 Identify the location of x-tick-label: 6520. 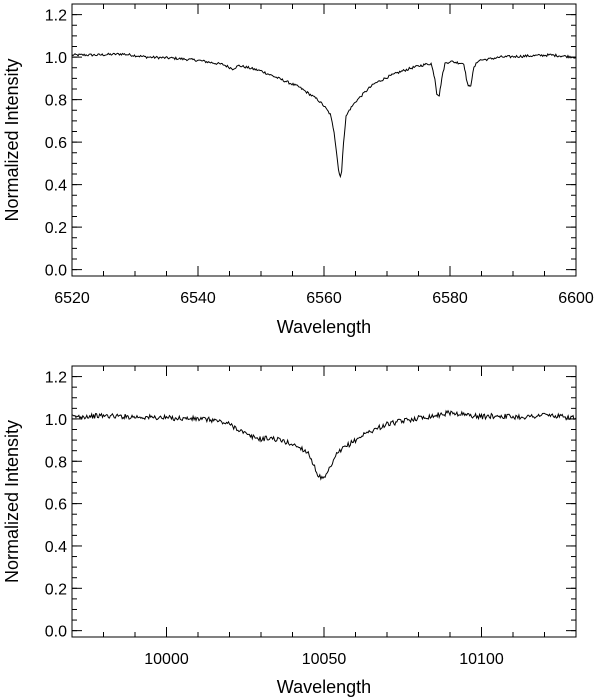
(72, 298).